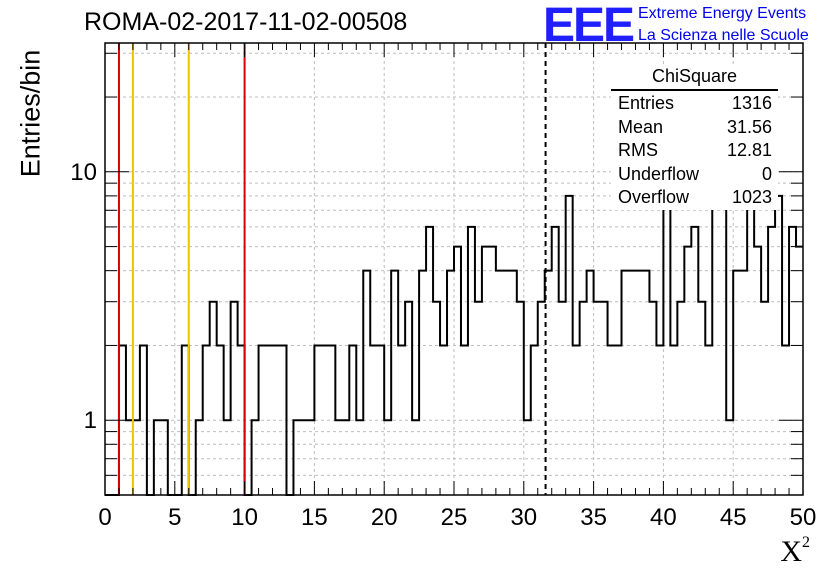 This screenshot has height=572, width=836. What do you see at coordinates (694, 198) in the screenshot?
I see `stats-row-overflow: Overflow 1023` at bounding box center [694, 198].